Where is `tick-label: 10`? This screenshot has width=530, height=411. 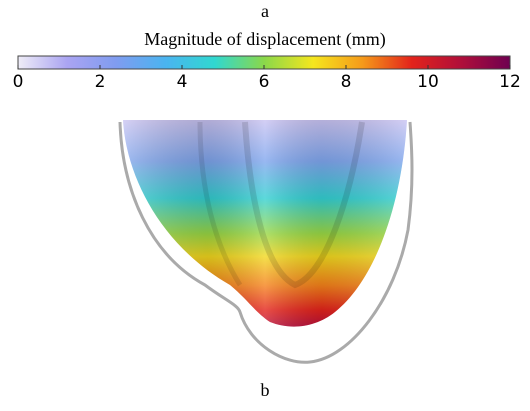
tick-label: 10 is located at coordinates (428, 82).